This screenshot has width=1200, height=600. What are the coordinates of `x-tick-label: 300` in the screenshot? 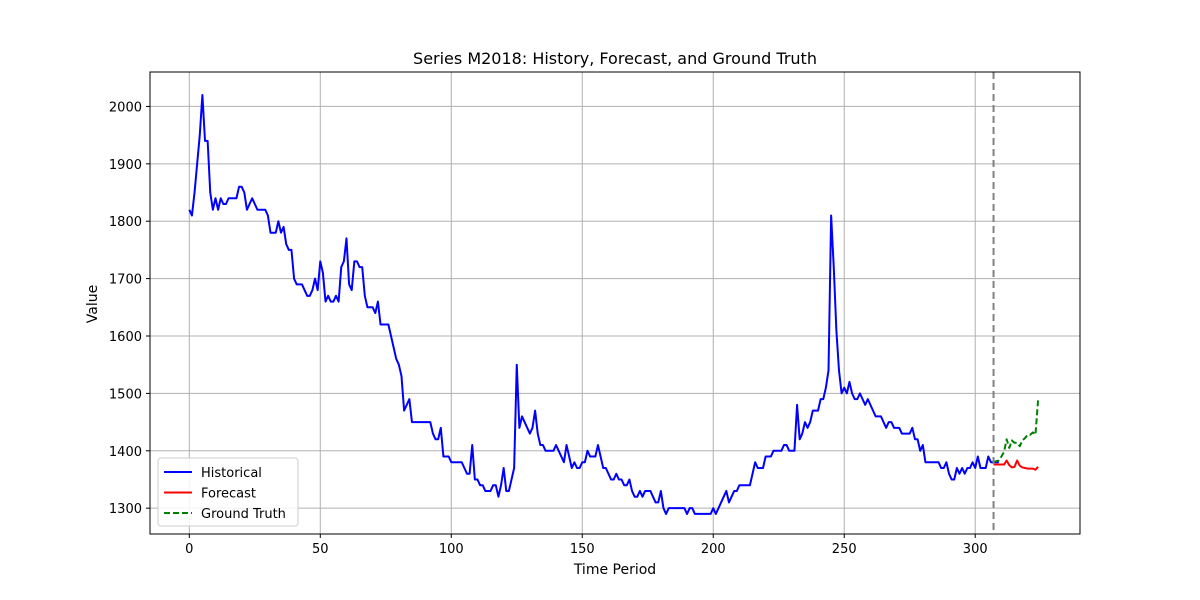 It's located at (975, 549).